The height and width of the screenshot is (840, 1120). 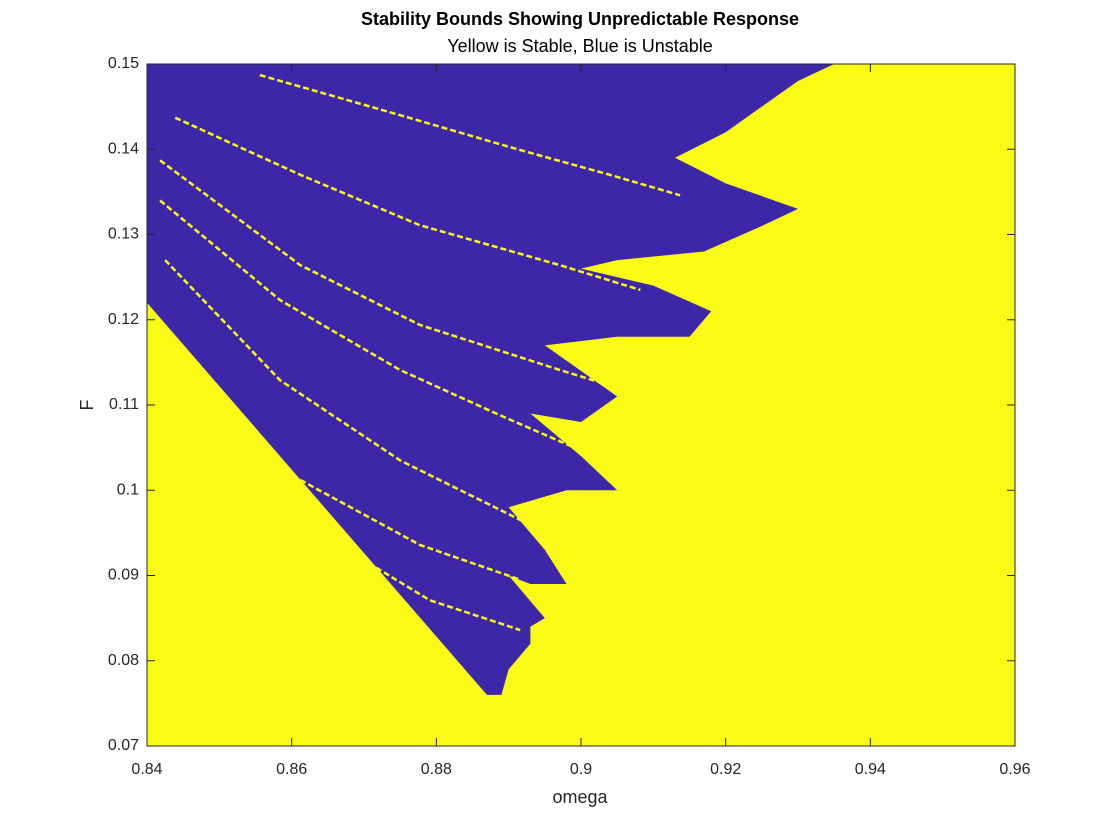 What do you see at coordinates (291, 769) in the screenshot?
I see `x-tick-label: 0.86` at bounding box center [291, 769].